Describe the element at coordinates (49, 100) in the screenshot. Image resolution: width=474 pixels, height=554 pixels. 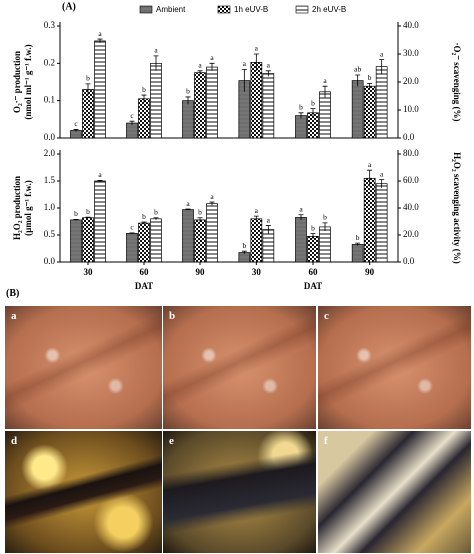
I see `y-tick-label: 0.1` at that location.